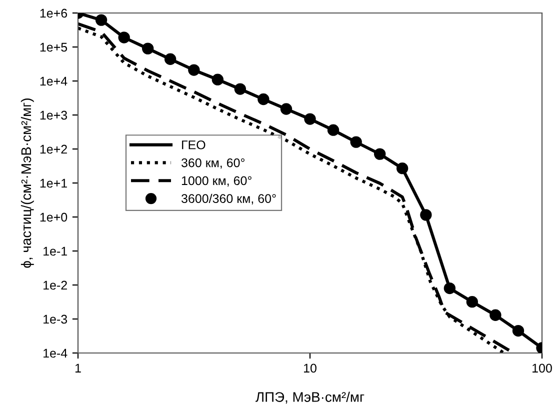 Image resolution: width=560 pixels, height=418 pixels. I want to click on x-axis-title: ЛПЭ, МэВ·см²/мг, so click(310, 398).